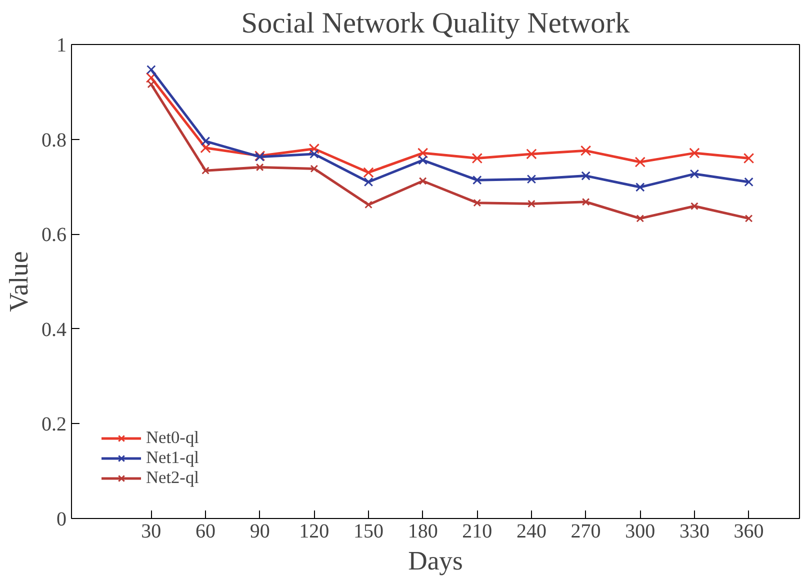 The width and height of the screenshot is (809, 578). I want to click on x-tick-label: 180, so click(423, 531).